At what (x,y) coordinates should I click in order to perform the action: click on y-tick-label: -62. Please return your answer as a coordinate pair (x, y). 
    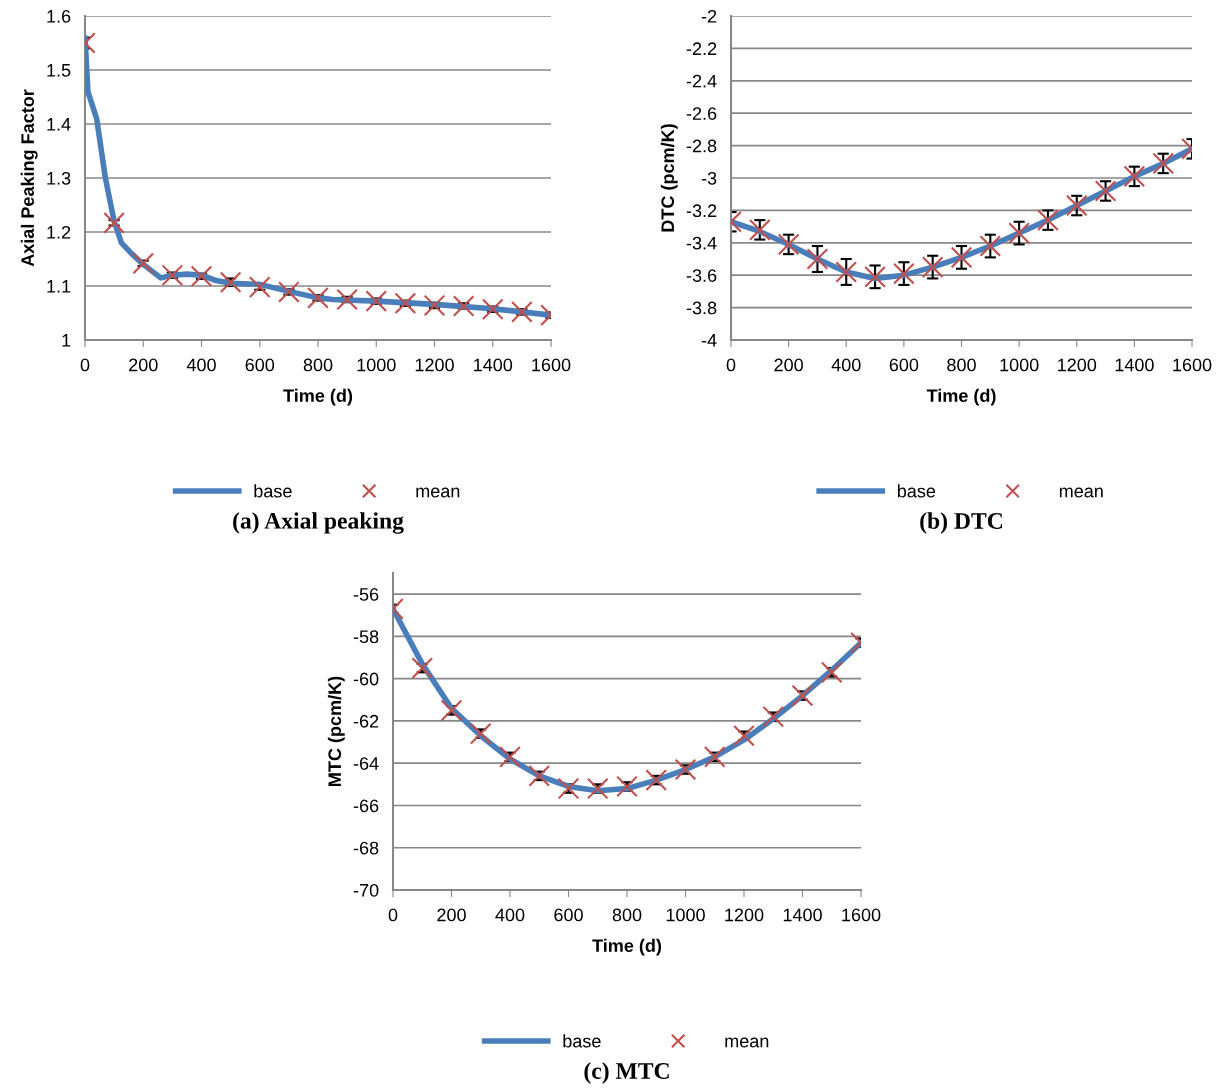
    Looking at the image, I should click on (366, 721).